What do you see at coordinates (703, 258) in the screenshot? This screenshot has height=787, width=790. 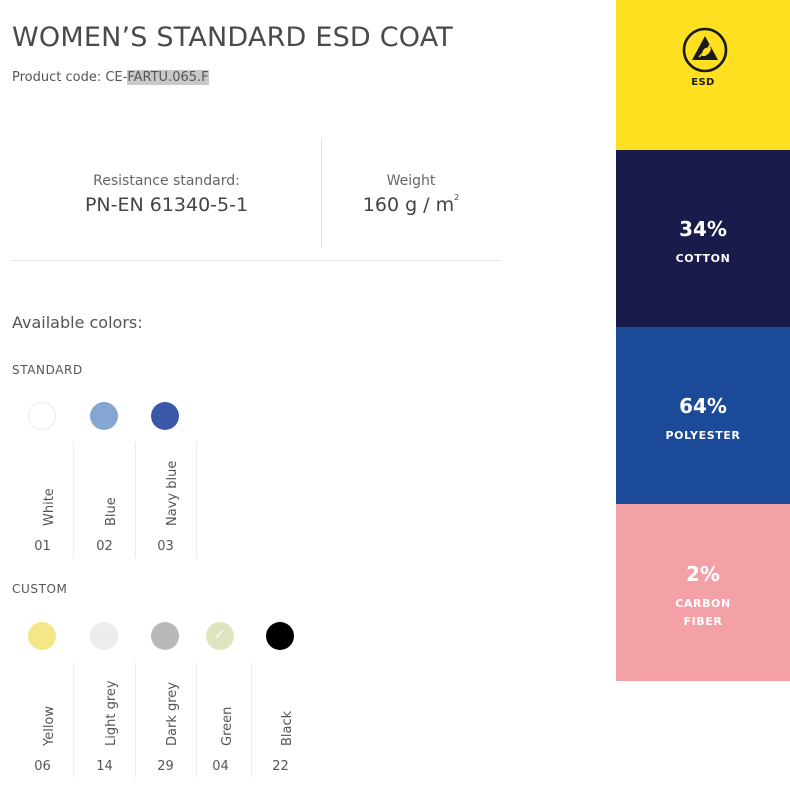 I see `material-name: COTTON` at bounding box center [703, 258].